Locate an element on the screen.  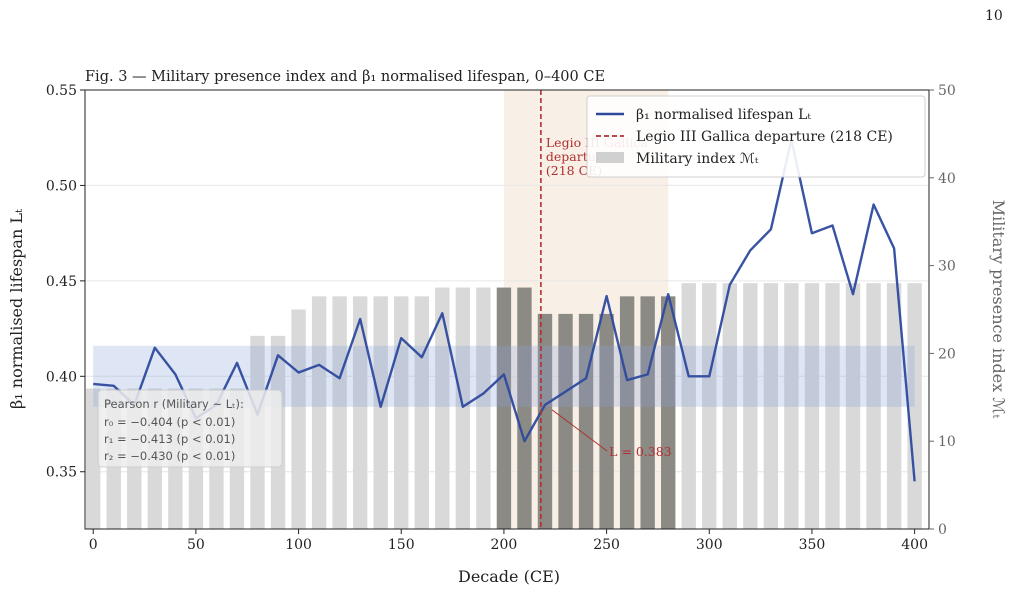
x-tick-label: 300 is located at coordinates (709, 545).